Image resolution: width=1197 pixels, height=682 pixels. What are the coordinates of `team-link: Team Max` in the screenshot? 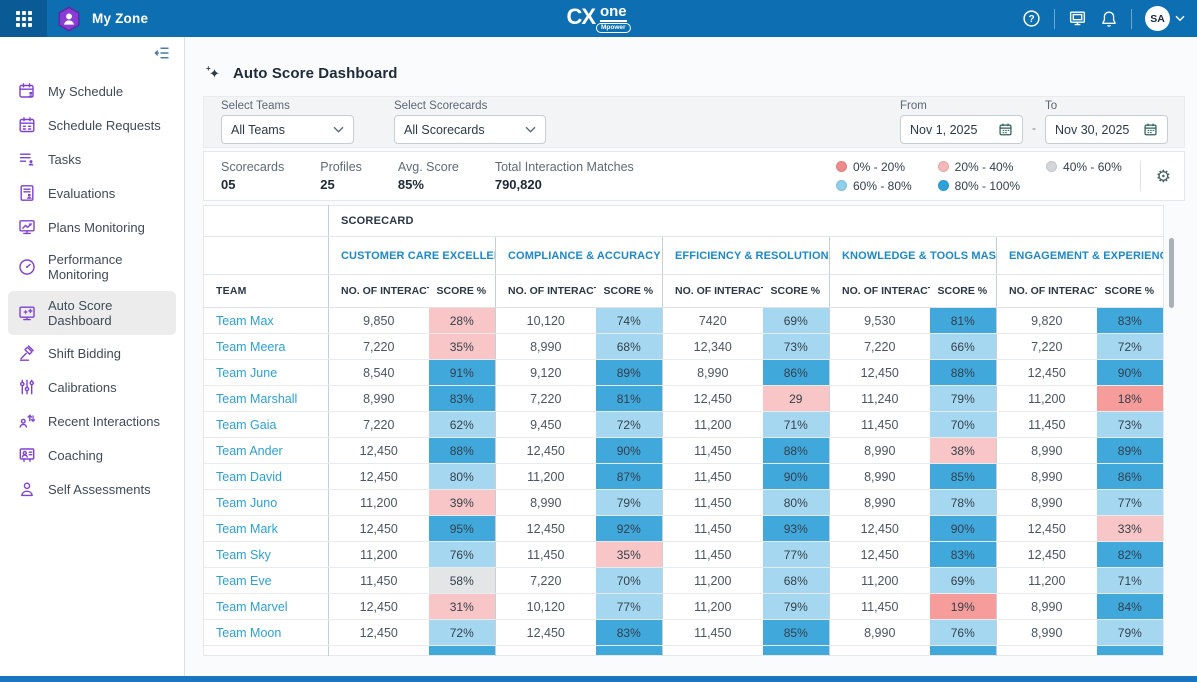 It's located at (266, 320).